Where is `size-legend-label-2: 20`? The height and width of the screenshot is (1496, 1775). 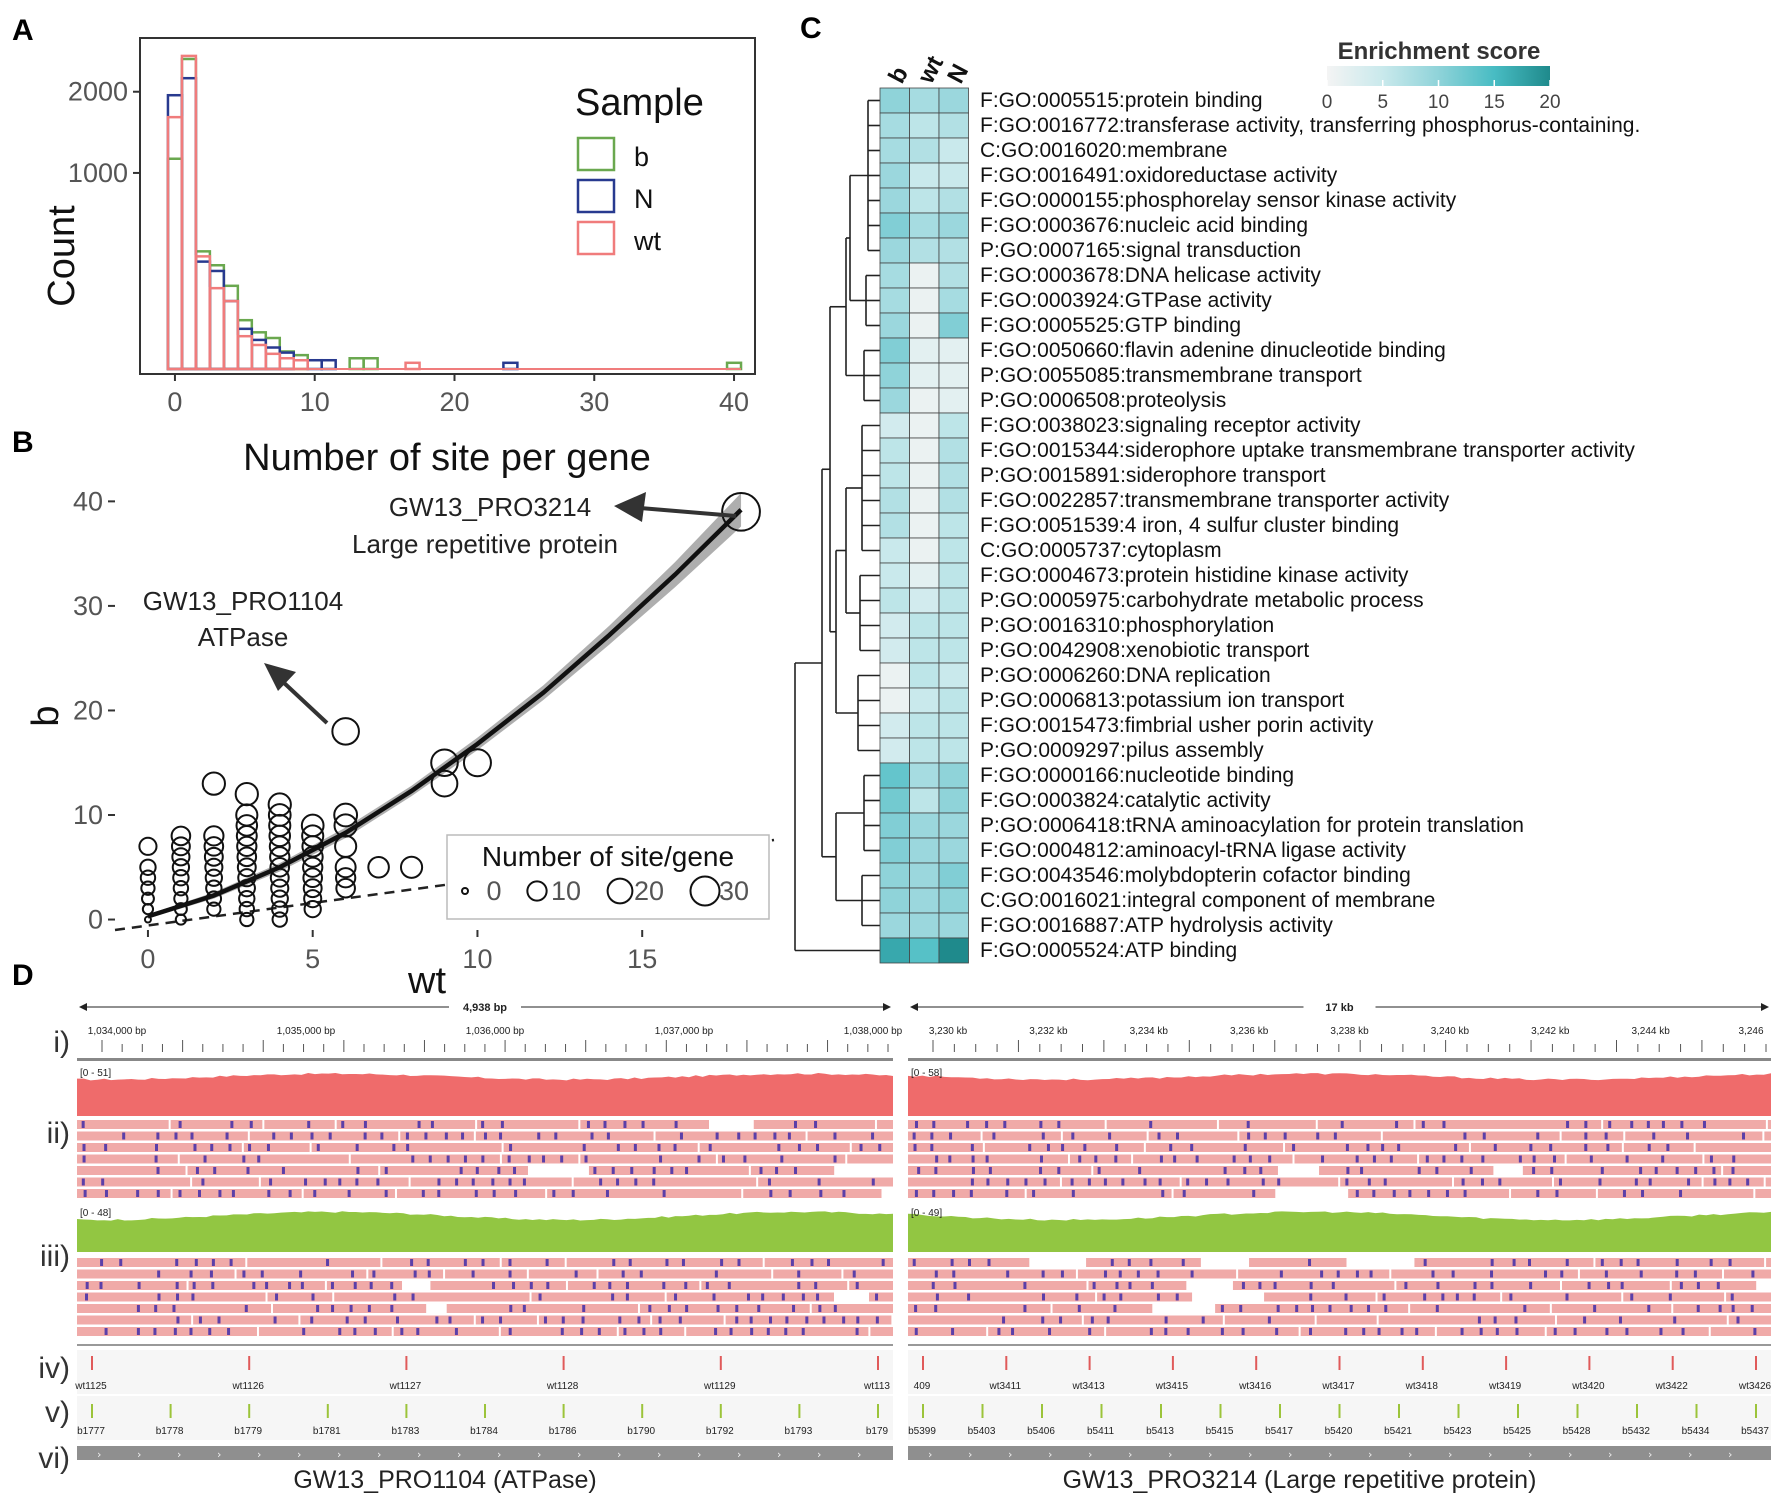
size-legend-label-2: 20 is located at coordinates (649, 891).